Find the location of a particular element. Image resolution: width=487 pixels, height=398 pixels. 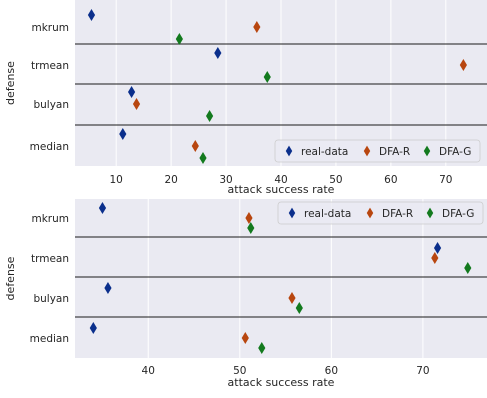

x-tick-label: 20 is located at coordinates (170, 180).